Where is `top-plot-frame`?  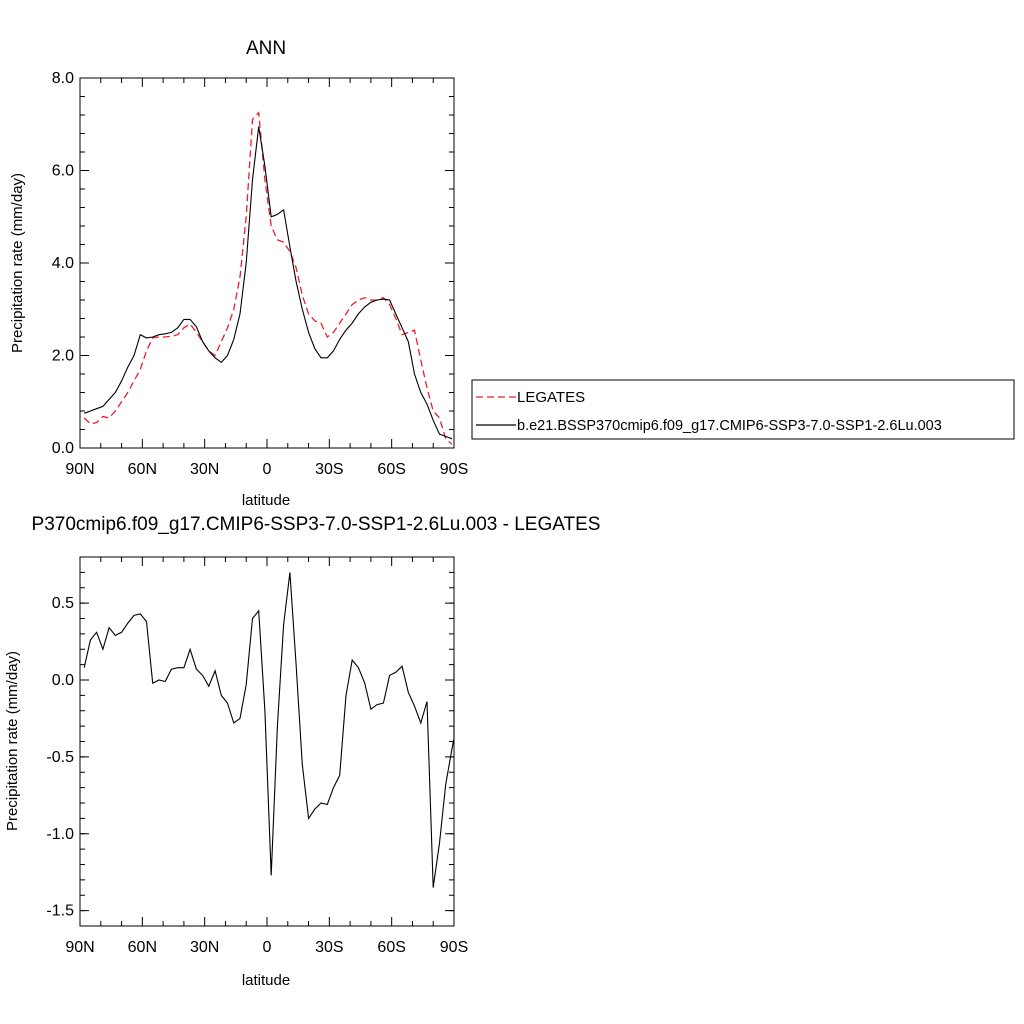
top-plot-frame is located at coordinates (267, 263).